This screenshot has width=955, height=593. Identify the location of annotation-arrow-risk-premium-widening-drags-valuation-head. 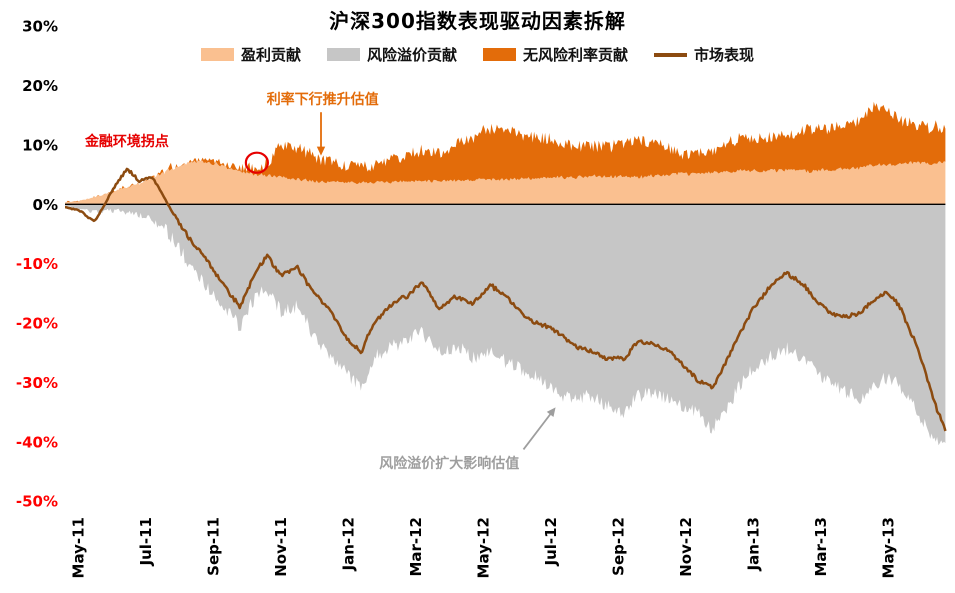
(551, 412).